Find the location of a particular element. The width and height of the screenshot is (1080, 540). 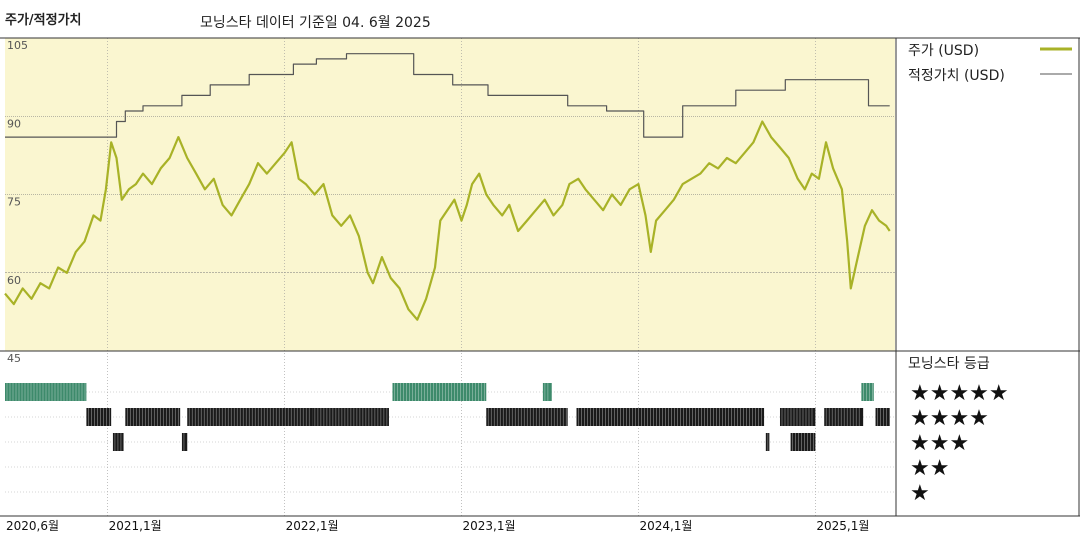

fair-value-line is located at coordinates (447, 95).